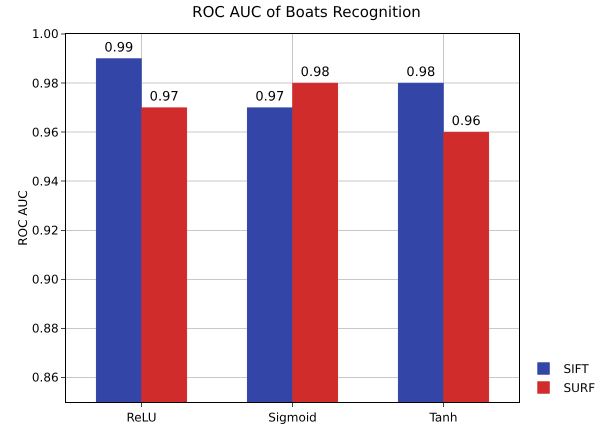 The image size is (613, 432). Describe the element at coordinates (45, 132) in the screenshot. I see `y-tick-label: 0.96` at that location.